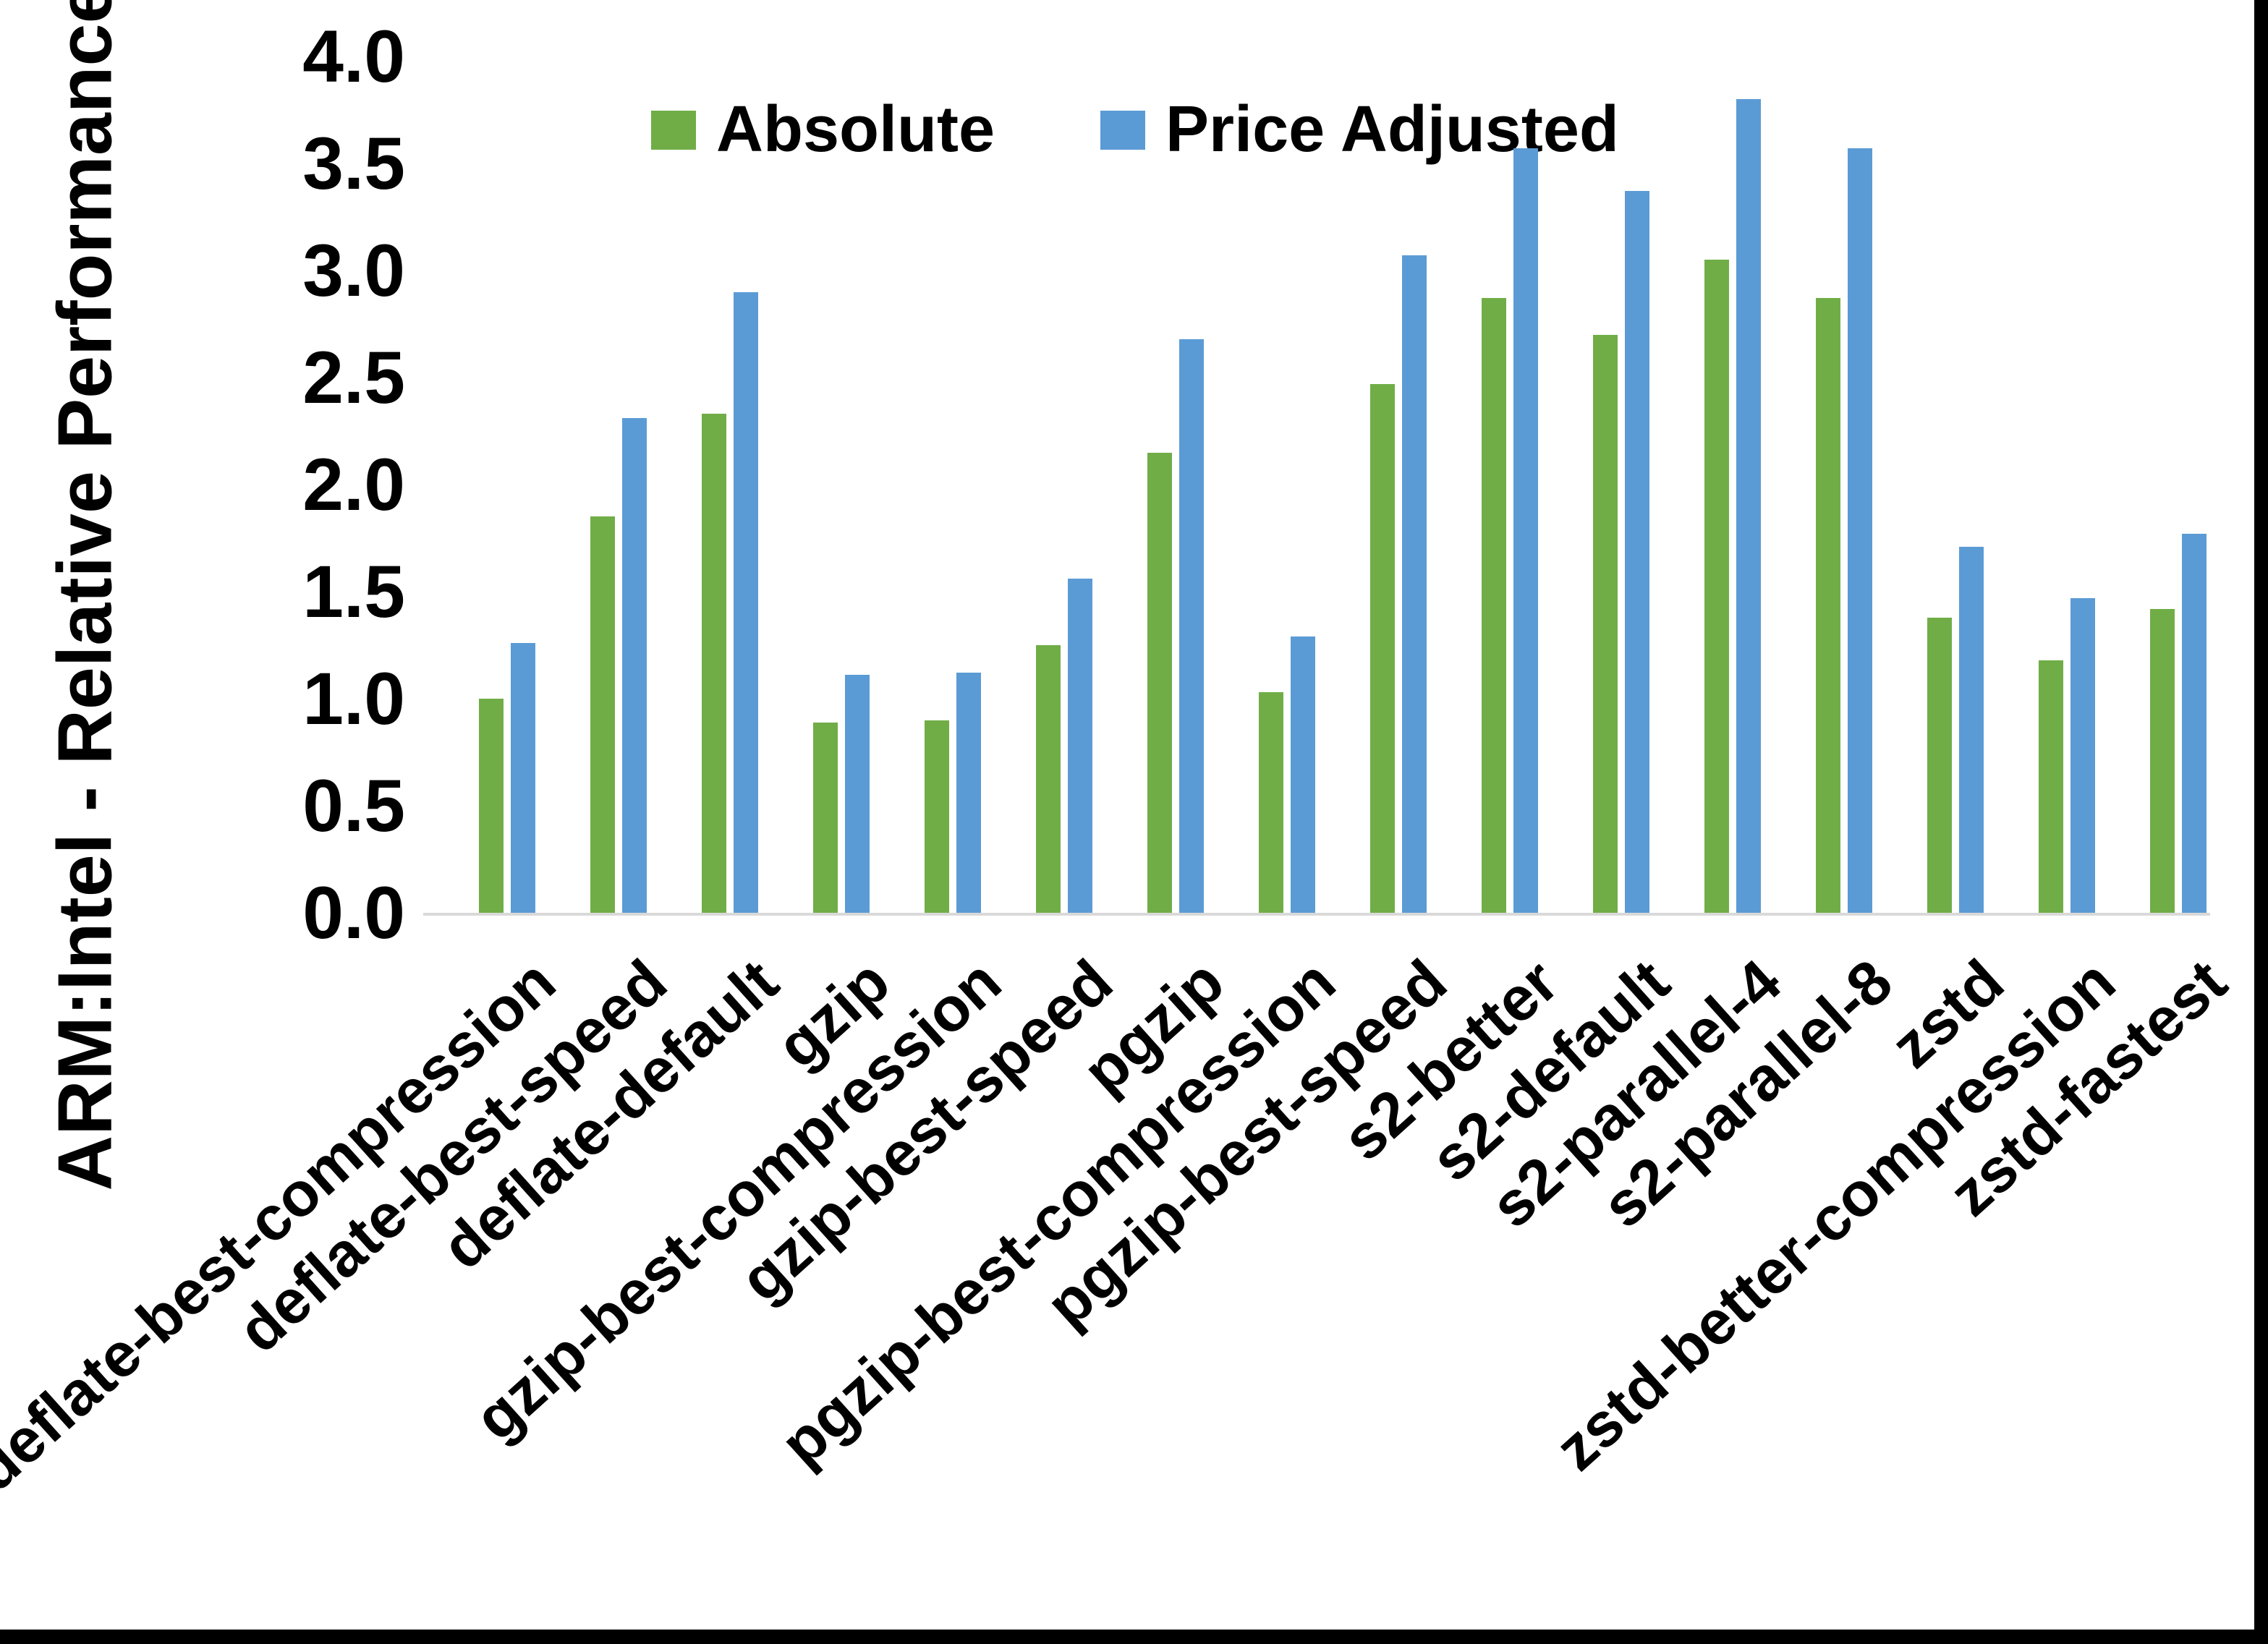 Image resolution: width=2268 pixels, height=1644 pixels. I want to click on y-tick-label-0.0: 0.0, so click(353, 913).